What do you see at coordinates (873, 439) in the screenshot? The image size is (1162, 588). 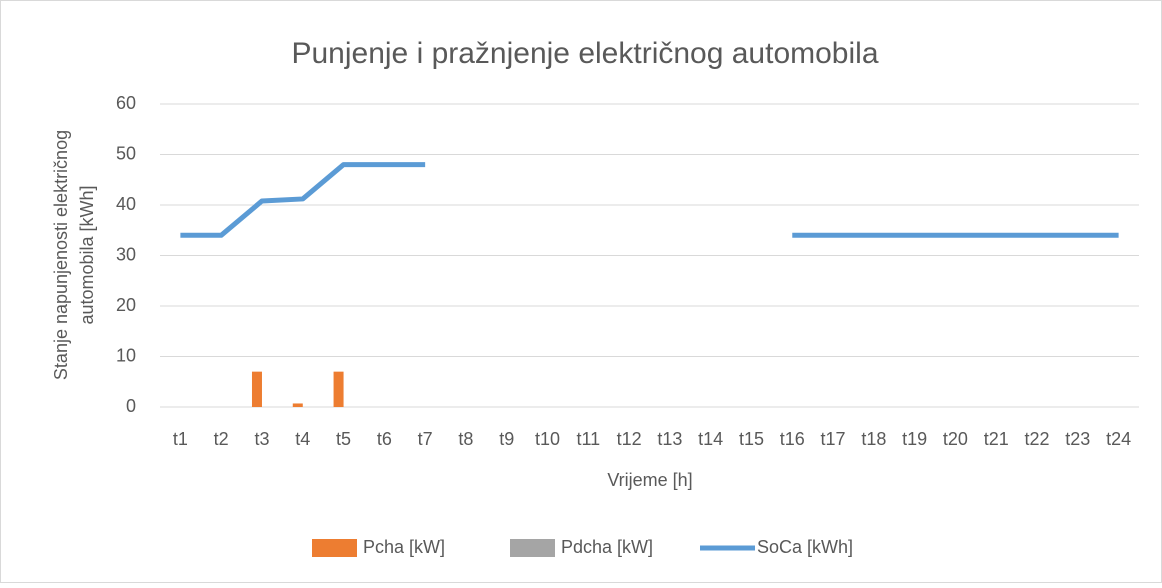 I see `x-tick-label: t18` at bounding box center [873, 439].